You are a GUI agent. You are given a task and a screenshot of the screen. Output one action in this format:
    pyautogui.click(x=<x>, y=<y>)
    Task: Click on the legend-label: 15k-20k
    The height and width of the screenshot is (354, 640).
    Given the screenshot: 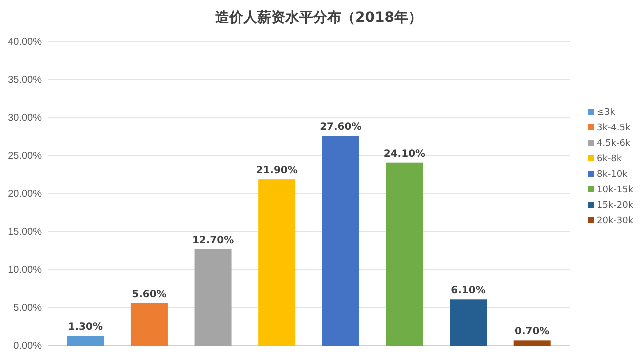 What is the action you would take?
    pyautogui.click(x=615, y=206)
    